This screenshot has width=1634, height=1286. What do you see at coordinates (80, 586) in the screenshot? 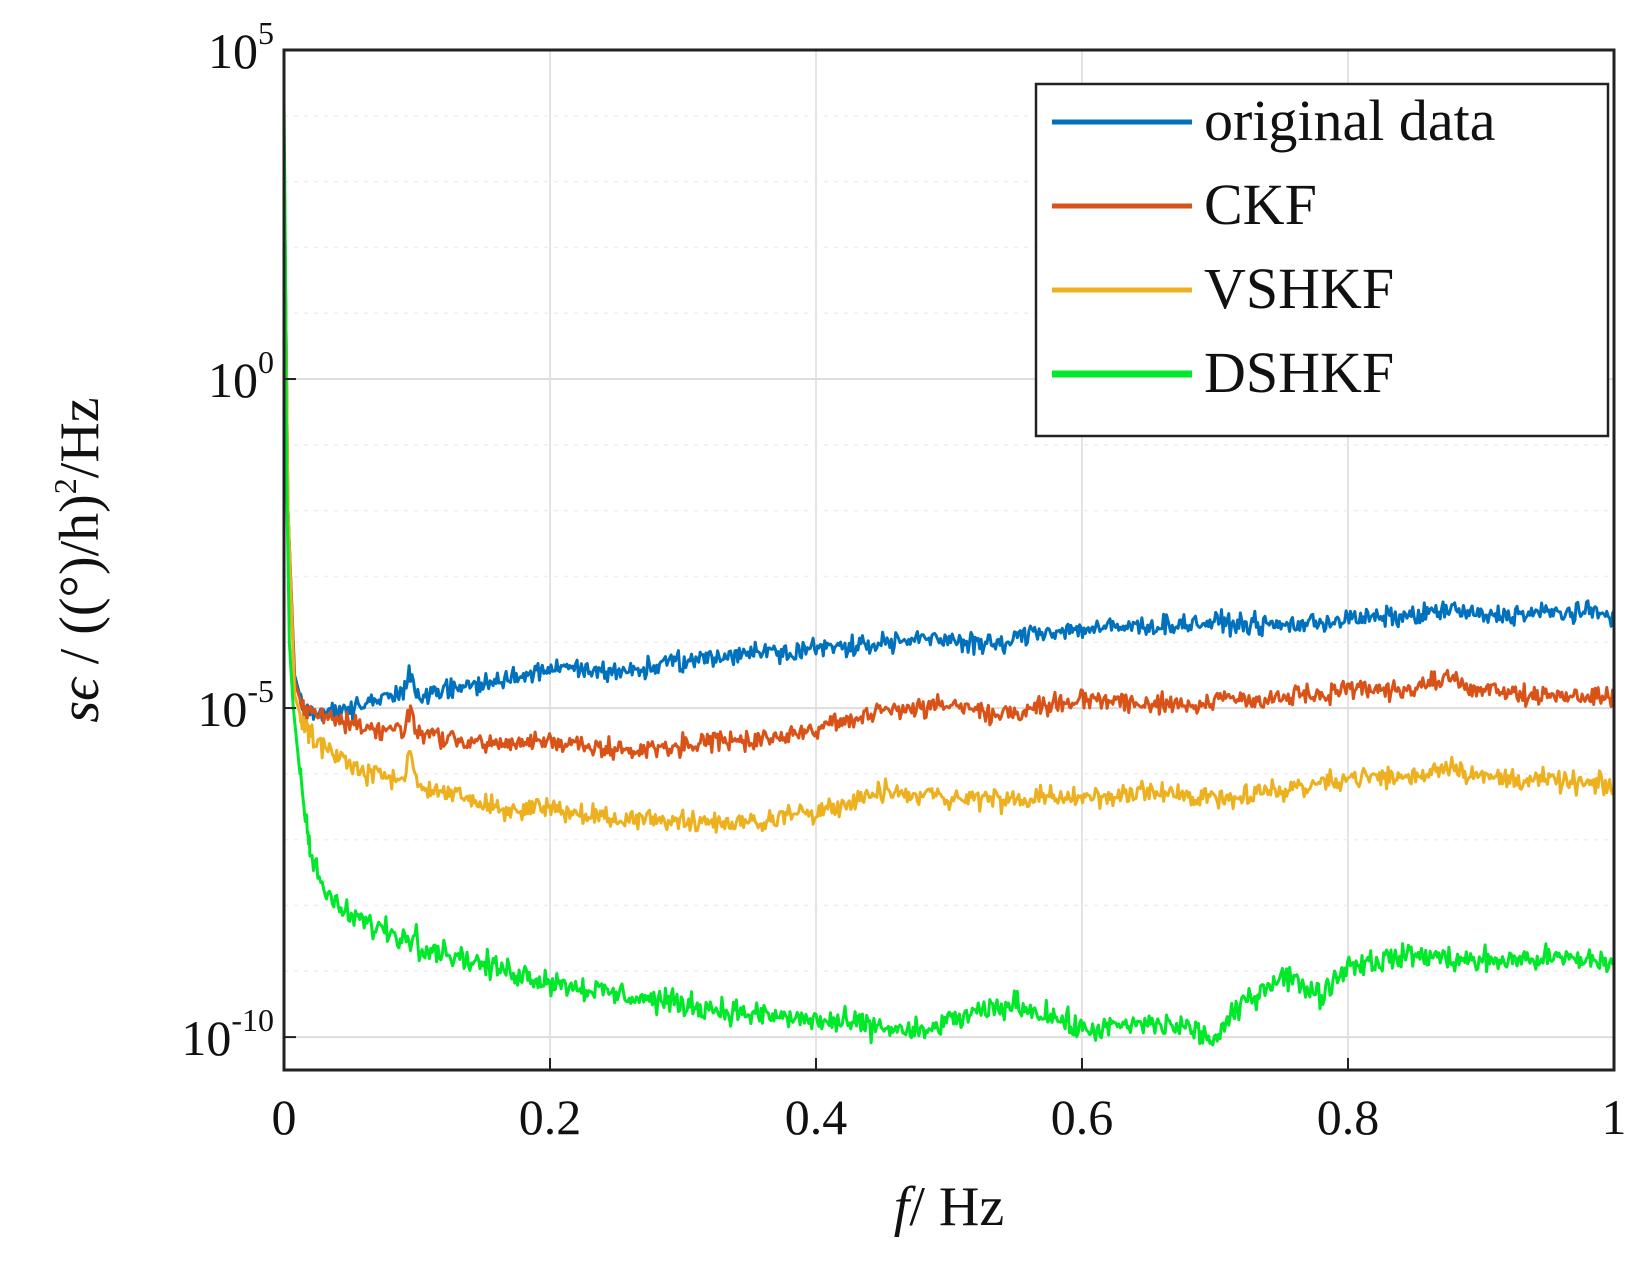
I see `y-axis-title-rest: / ((°)/h)` at bounding box center [80, 586].